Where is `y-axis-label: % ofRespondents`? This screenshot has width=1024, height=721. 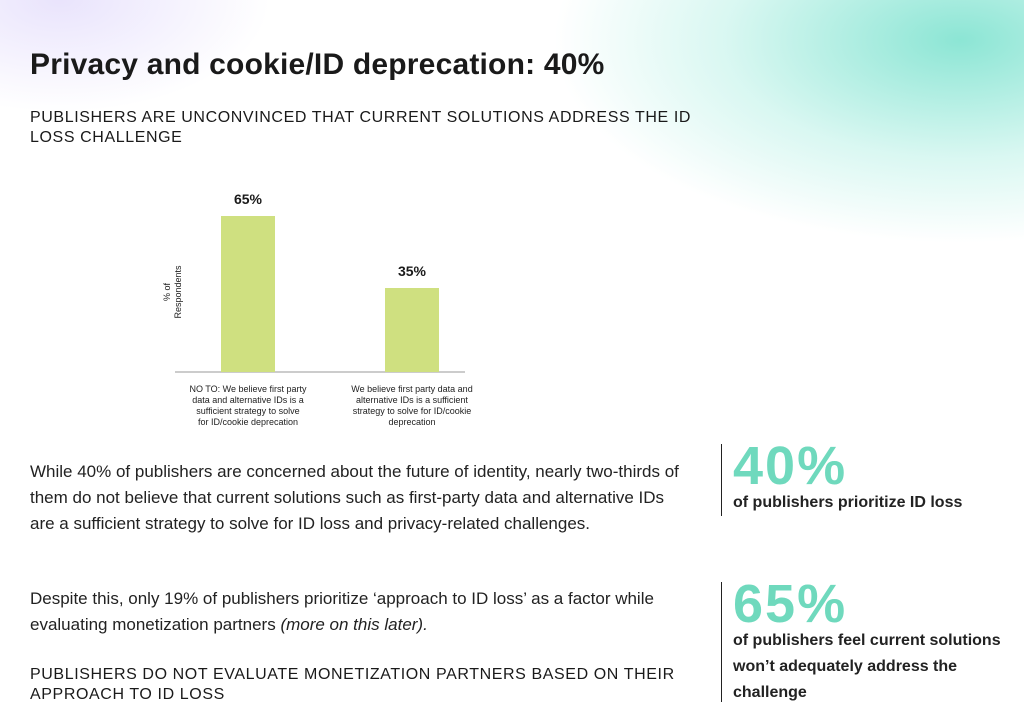
y-axis-label: % ofRespondents is located at coordinates (172, 292).